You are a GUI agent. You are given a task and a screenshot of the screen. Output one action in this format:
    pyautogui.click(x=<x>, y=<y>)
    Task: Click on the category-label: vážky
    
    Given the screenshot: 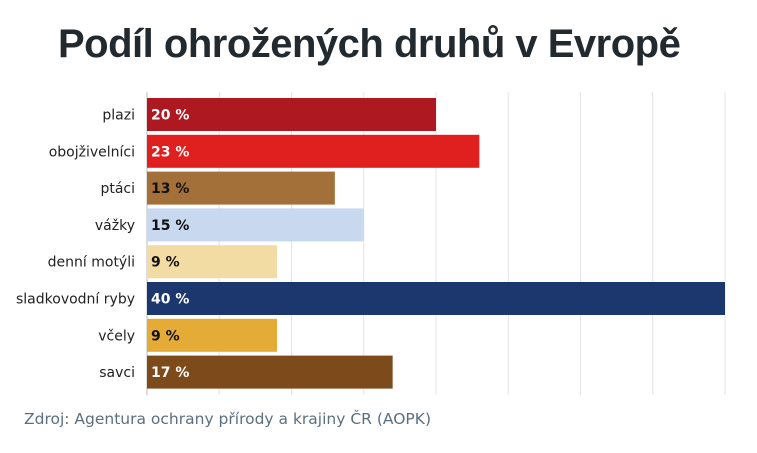 What is the action you would take?
    pyautogui.click(x=115, y=226)
    